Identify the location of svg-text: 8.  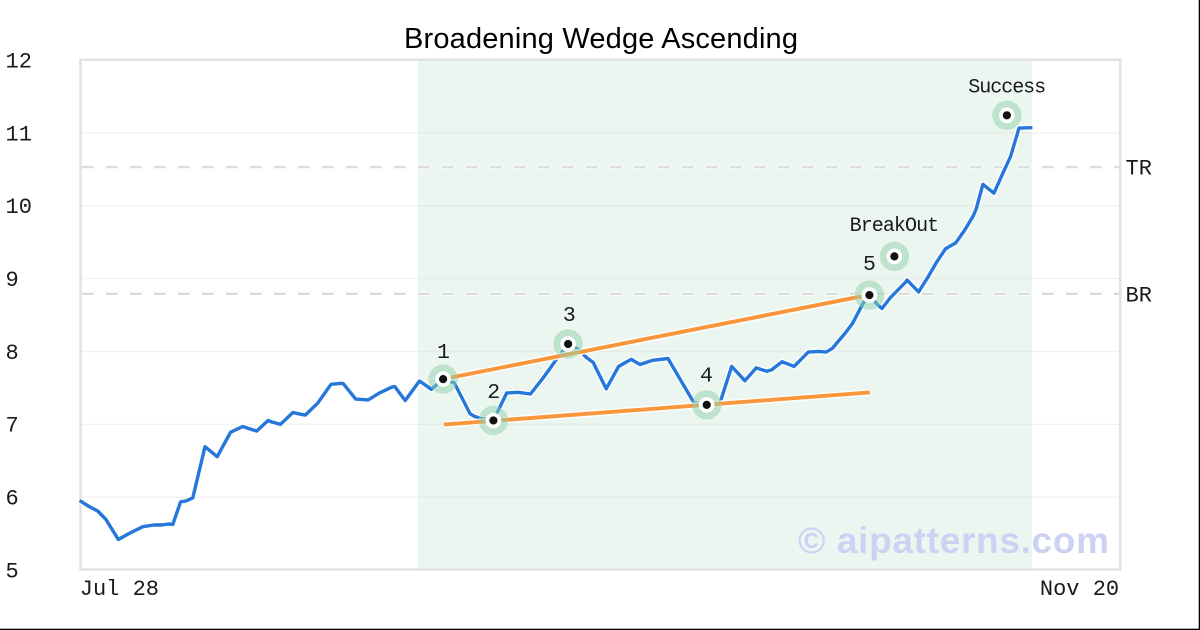
(12, 353).